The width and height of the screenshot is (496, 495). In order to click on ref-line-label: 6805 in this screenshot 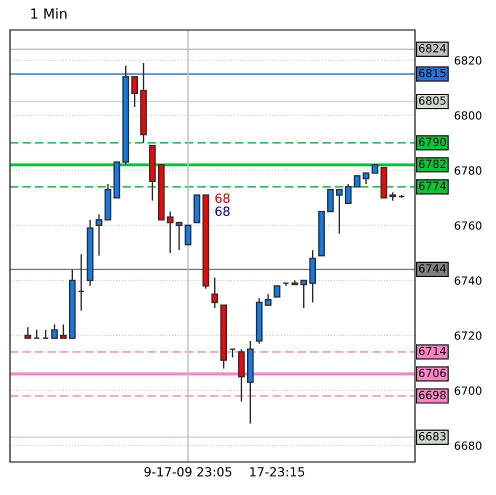, I will do `click(432, 100)`.